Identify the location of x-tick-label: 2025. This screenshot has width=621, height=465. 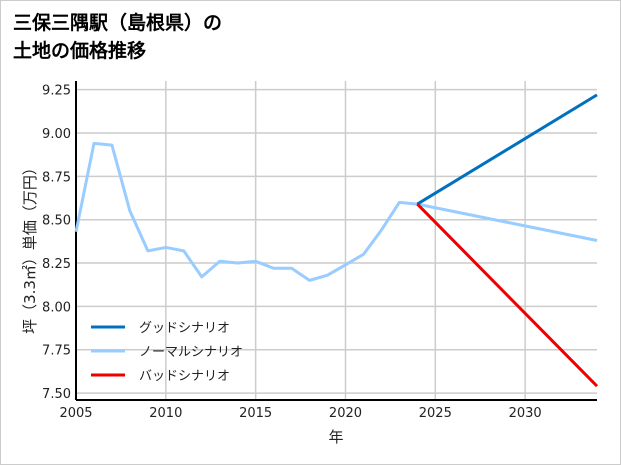
(435, 413).